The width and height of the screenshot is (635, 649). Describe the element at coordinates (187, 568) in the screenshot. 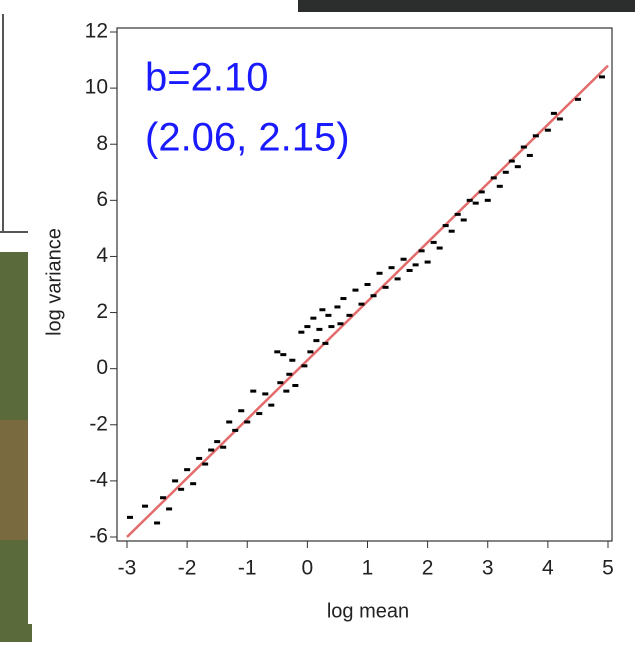

I see `x-tick-label: -2` at that location.